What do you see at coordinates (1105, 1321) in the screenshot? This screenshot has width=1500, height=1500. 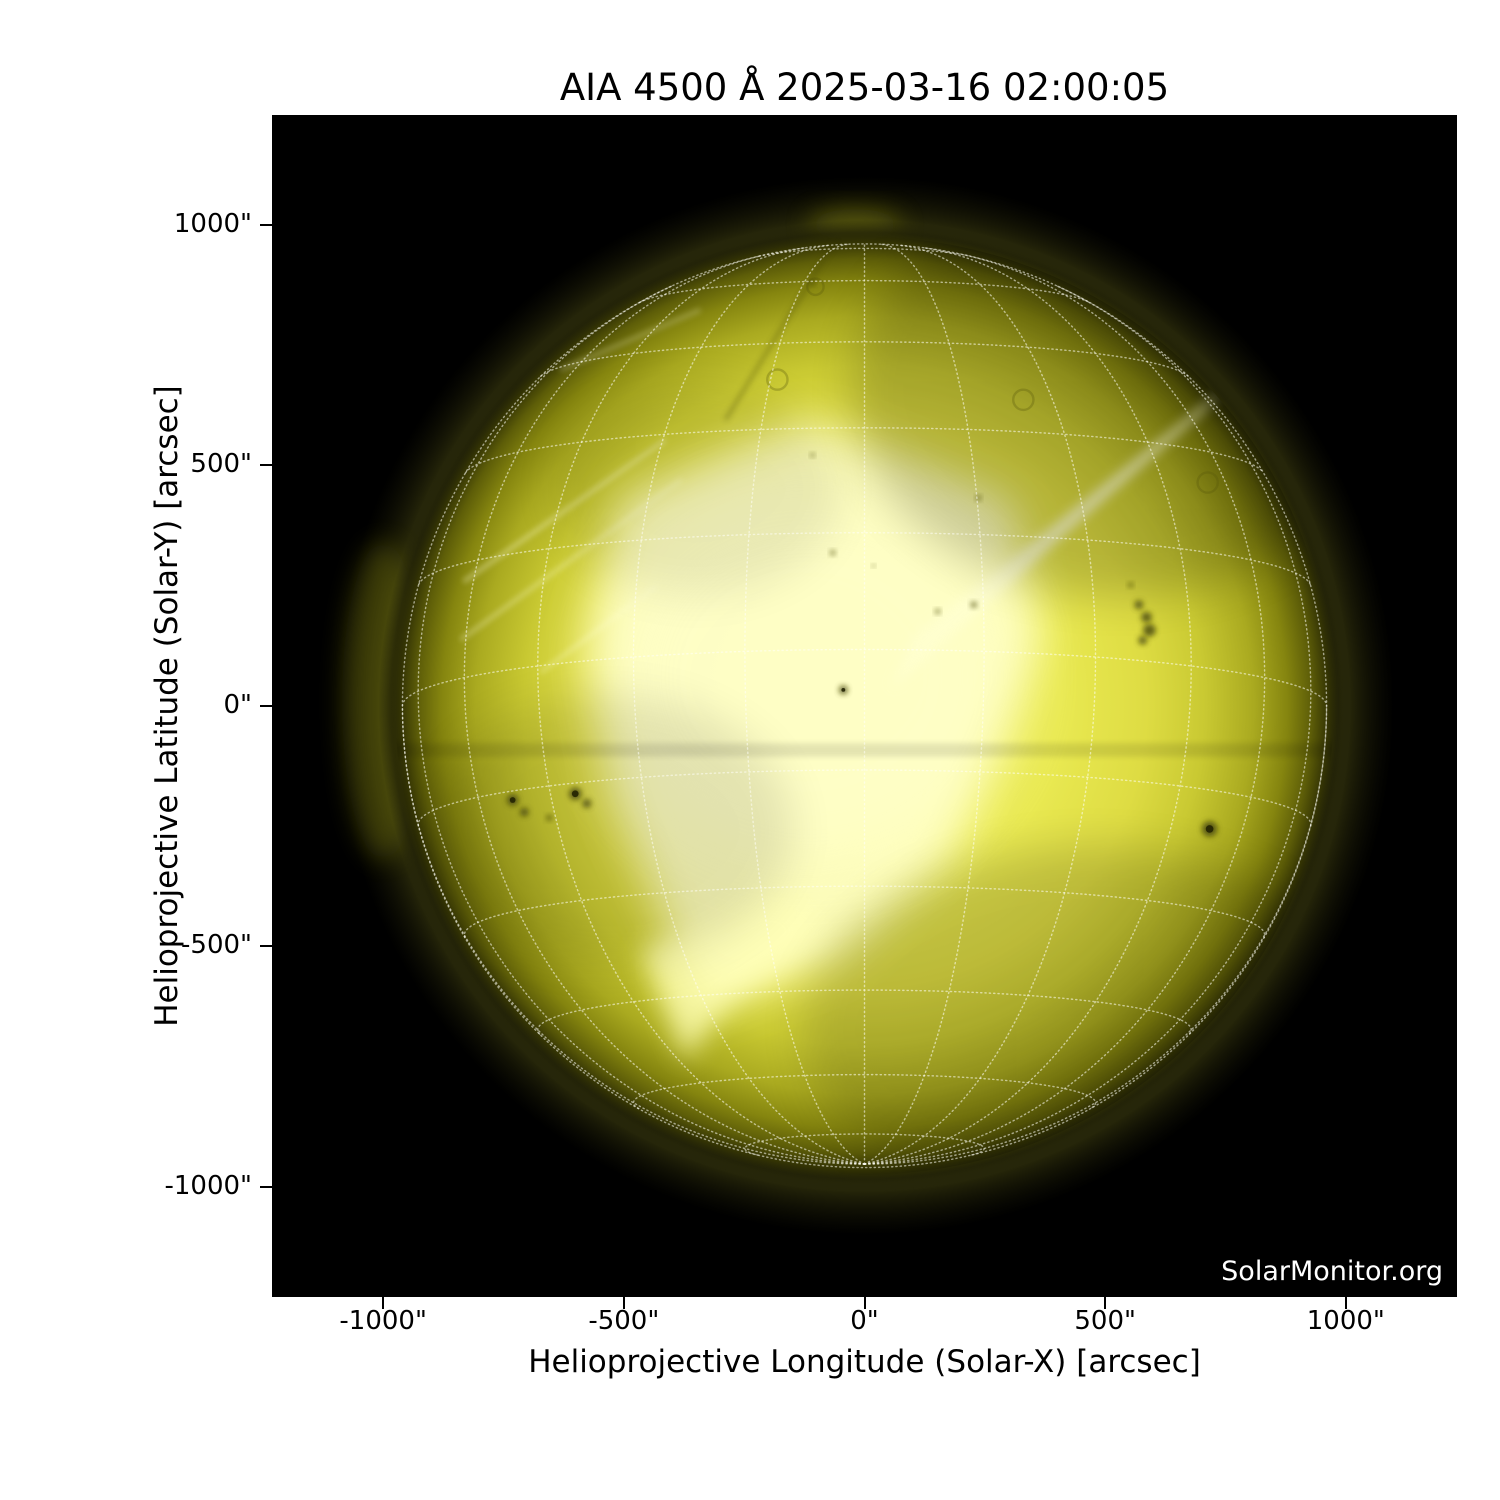 I see `x-tick-label: 500"` at bounding box center [1105, 1321].